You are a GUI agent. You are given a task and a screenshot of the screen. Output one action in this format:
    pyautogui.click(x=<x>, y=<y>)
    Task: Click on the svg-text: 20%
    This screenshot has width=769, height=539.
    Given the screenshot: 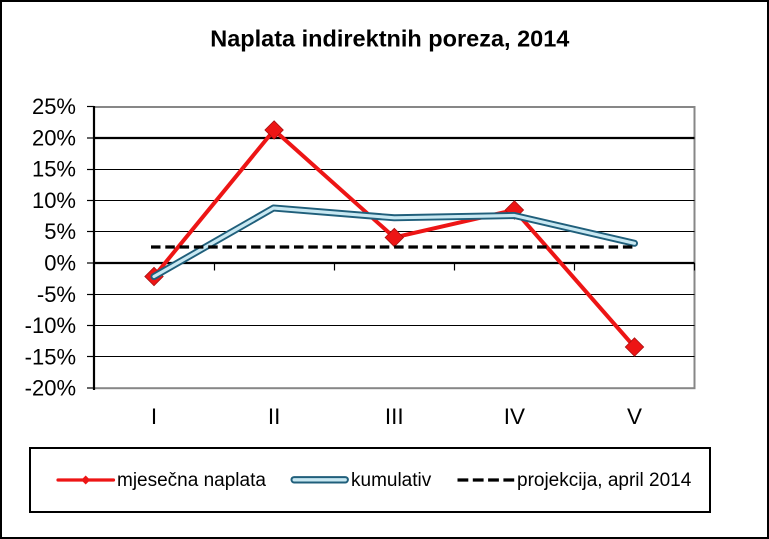 What is the action you would take?
    pyautogui.click(x=54, y=137)
    